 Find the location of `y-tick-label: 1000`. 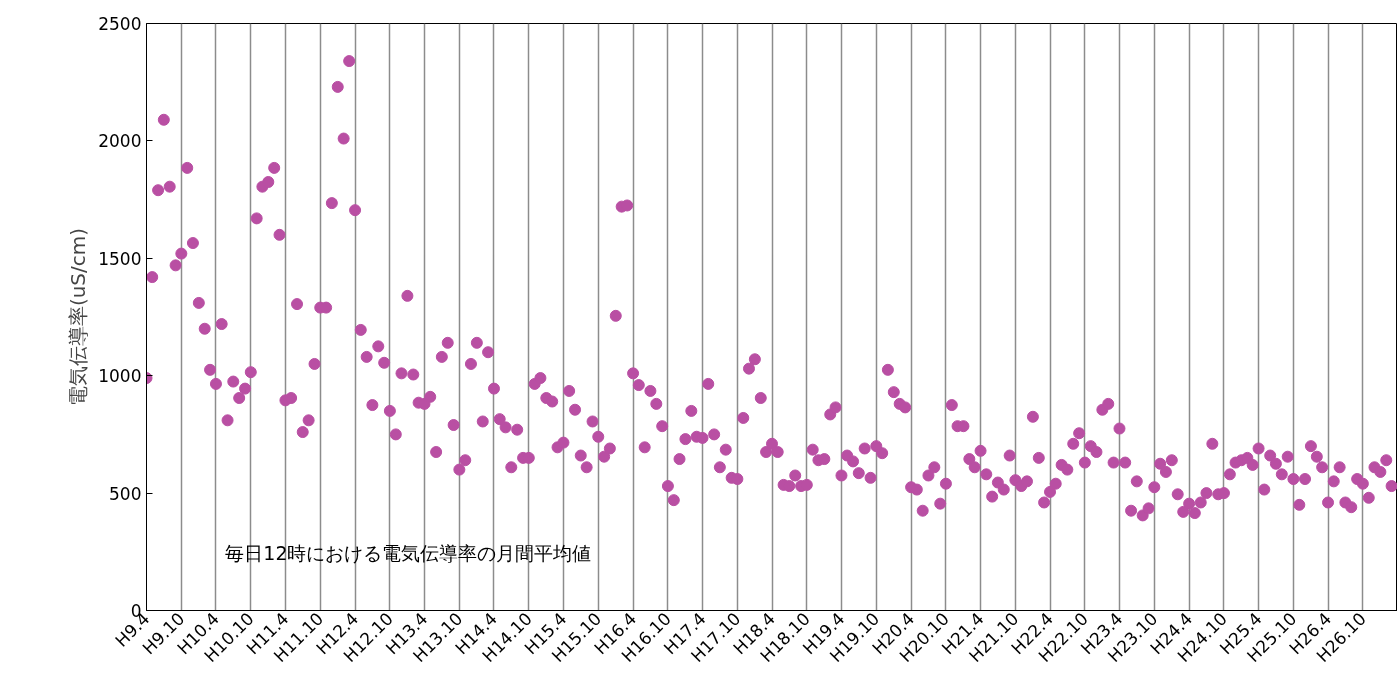

y-tick-label: 1000 is located at coordinates (120, 376).